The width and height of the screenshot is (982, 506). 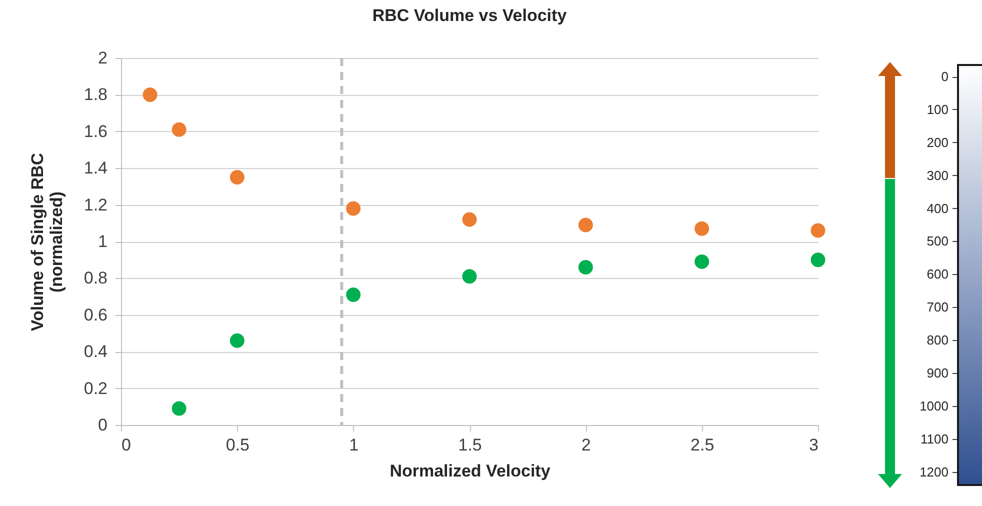 I want to click on x-axis-title: Normalized Velocity, so click(x=470, y=471).